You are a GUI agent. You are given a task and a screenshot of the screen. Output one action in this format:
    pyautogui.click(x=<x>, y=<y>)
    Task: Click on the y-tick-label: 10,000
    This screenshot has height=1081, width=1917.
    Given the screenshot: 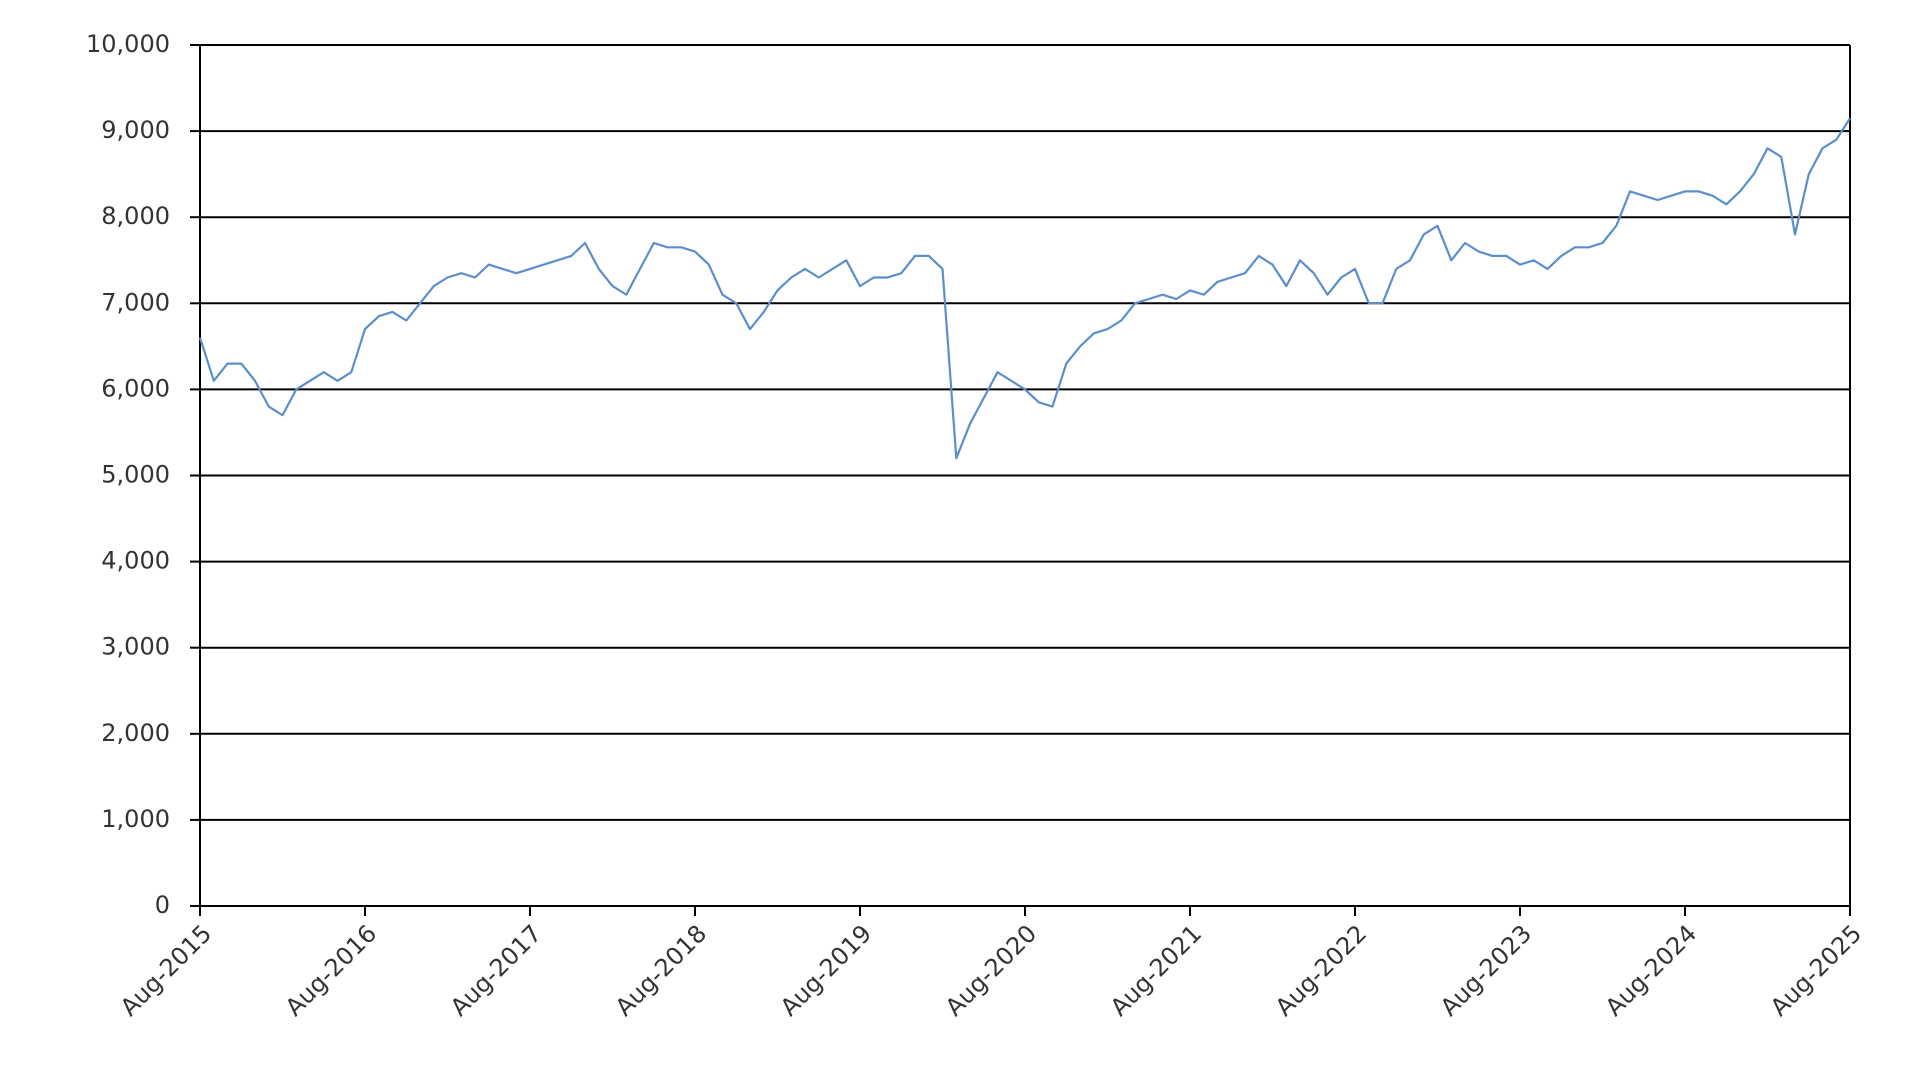 What is the action you would take?
    pyautogui.click(x=128, y=44)
    